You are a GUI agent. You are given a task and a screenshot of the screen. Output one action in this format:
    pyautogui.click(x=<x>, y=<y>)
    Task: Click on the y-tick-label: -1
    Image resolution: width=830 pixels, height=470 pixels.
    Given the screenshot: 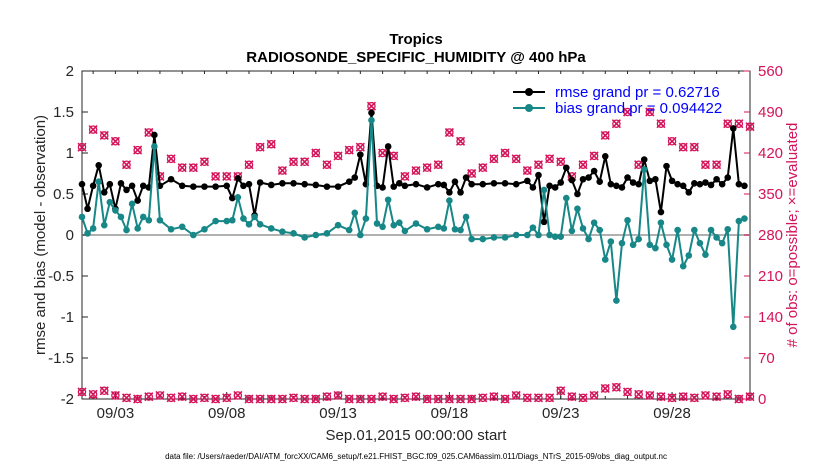 What is the action you would take?
    pyautogui.click(x=67, y=317)
    